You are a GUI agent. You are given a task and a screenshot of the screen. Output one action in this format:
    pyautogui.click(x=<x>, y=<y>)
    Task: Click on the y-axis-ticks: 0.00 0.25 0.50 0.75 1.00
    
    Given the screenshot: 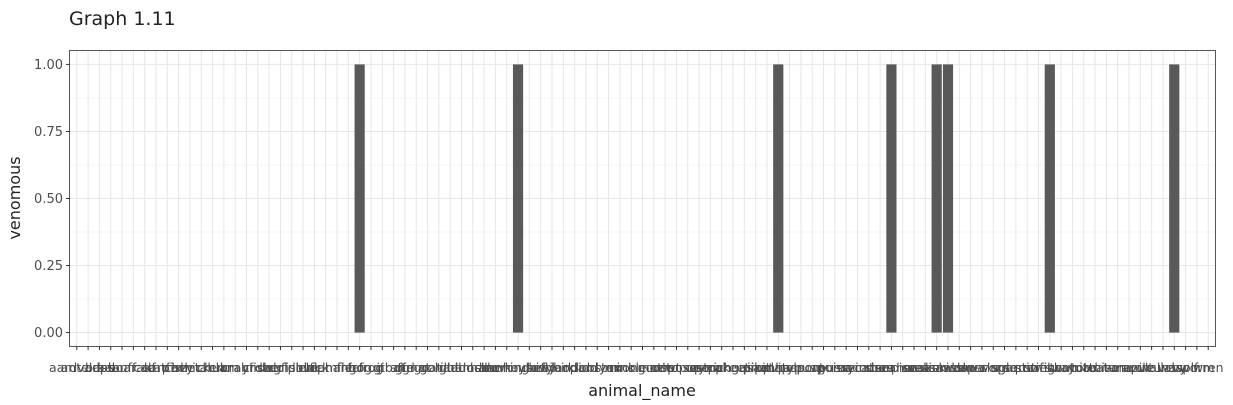 What is the action you would take?
    pyautogui.click(x=52, y=199)
    